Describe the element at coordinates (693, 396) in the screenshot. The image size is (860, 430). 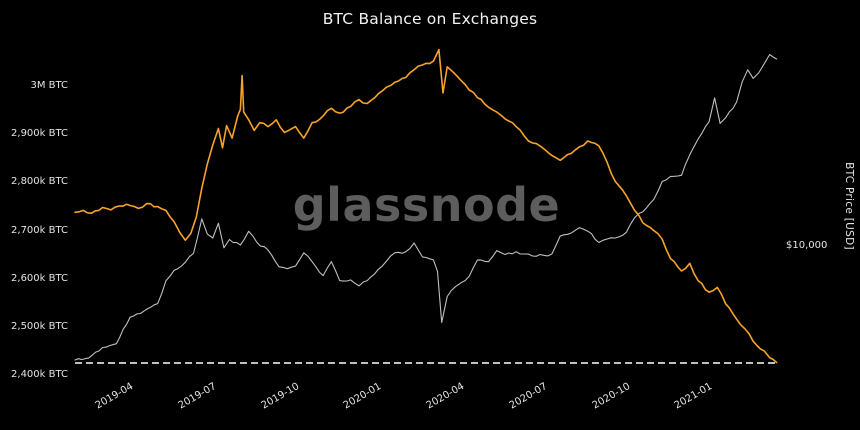
I see `x-axis-tick: 2021-01` at that location.